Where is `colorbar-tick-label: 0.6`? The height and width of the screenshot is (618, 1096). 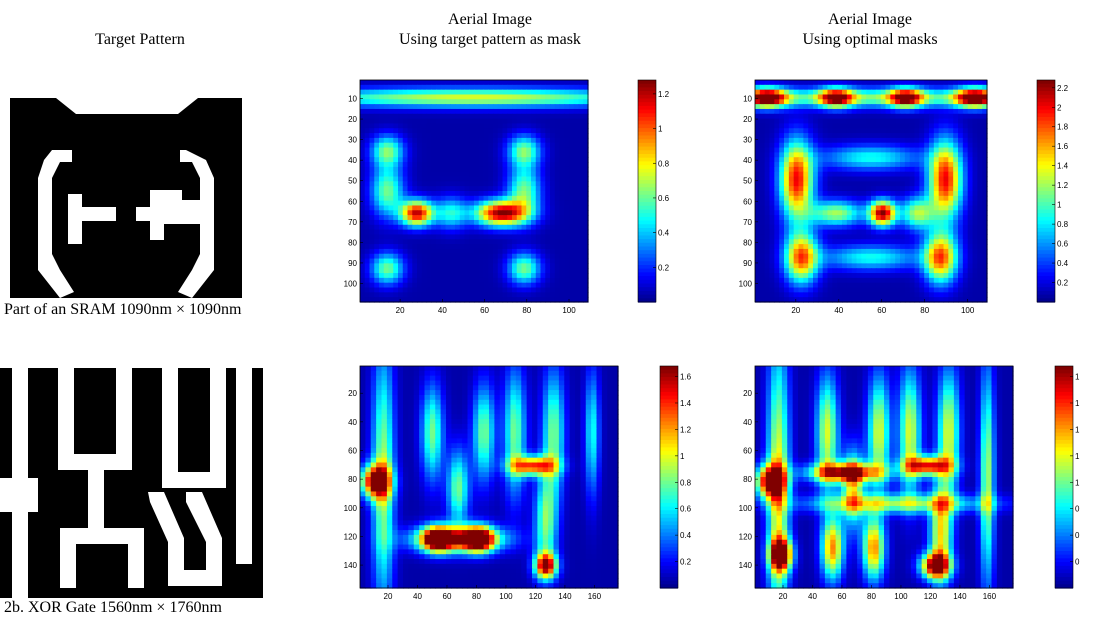 colorbar-tick-label: 0.6 is located at coordinates (1063, 244).